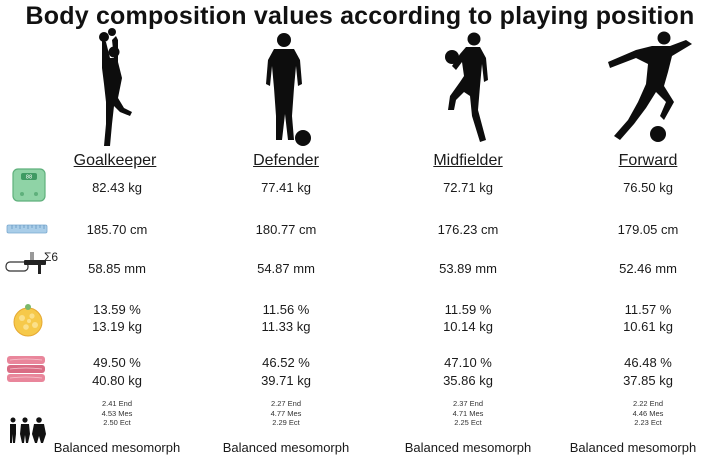 This screenshot has height=460, width=720. What do you see at coordinates (288, 89) in the screenshot?
I see `defender-silhouette` at bounding box center [288, 89].